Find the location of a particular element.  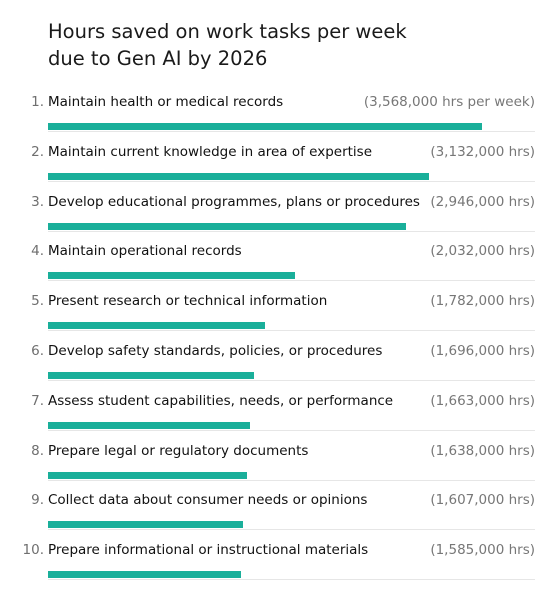

rank-label: 6. is located at coordinates (37, 350).